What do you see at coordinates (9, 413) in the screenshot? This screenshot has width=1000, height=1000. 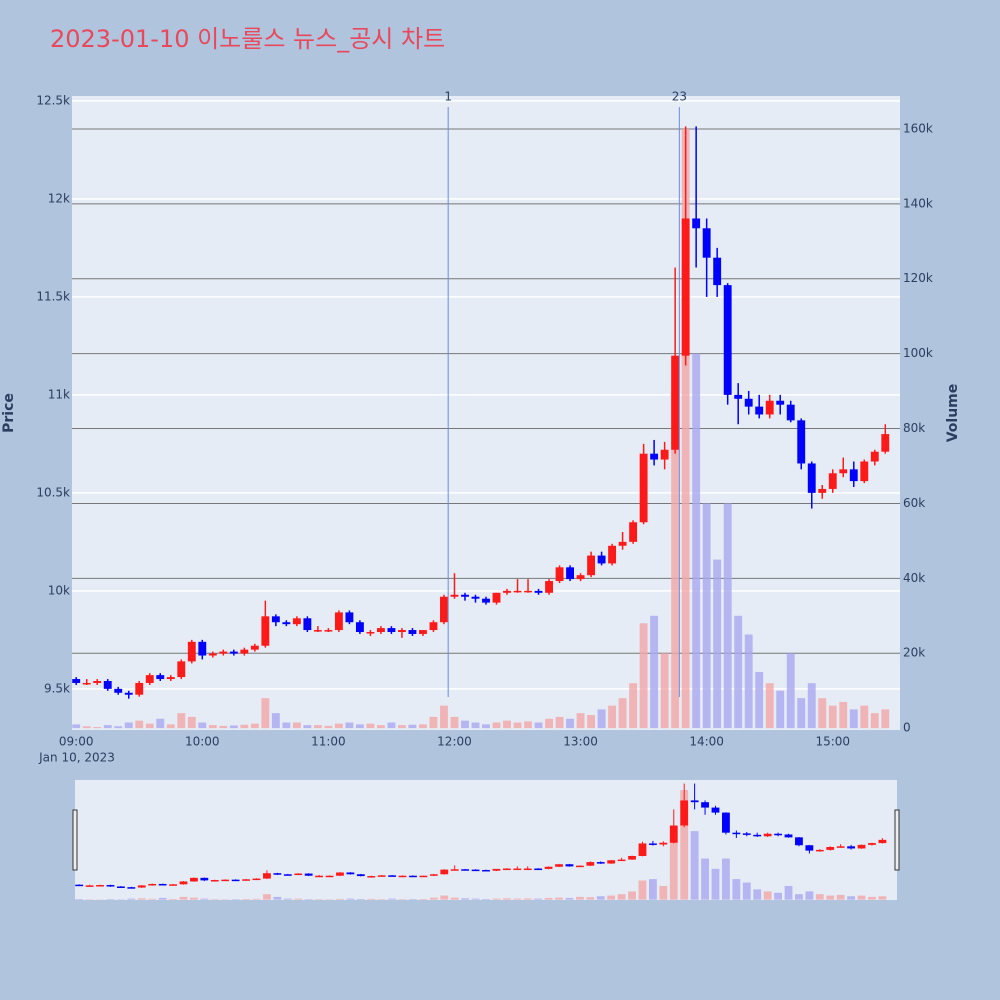 I see `y-axis-title: Price` at bounding box center [9, 413].